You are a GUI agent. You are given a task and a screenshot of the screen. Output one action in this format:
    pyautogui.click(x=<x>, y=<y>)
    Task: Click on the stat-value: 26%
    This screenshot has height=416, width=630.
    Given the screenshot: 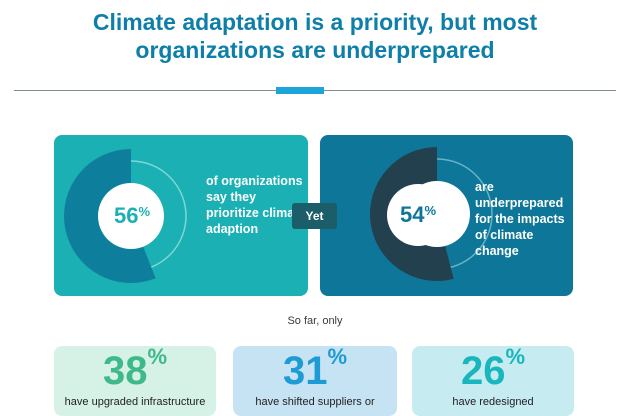 What is the action you would take?
    pyautogui.click(x=493, y=369)
    